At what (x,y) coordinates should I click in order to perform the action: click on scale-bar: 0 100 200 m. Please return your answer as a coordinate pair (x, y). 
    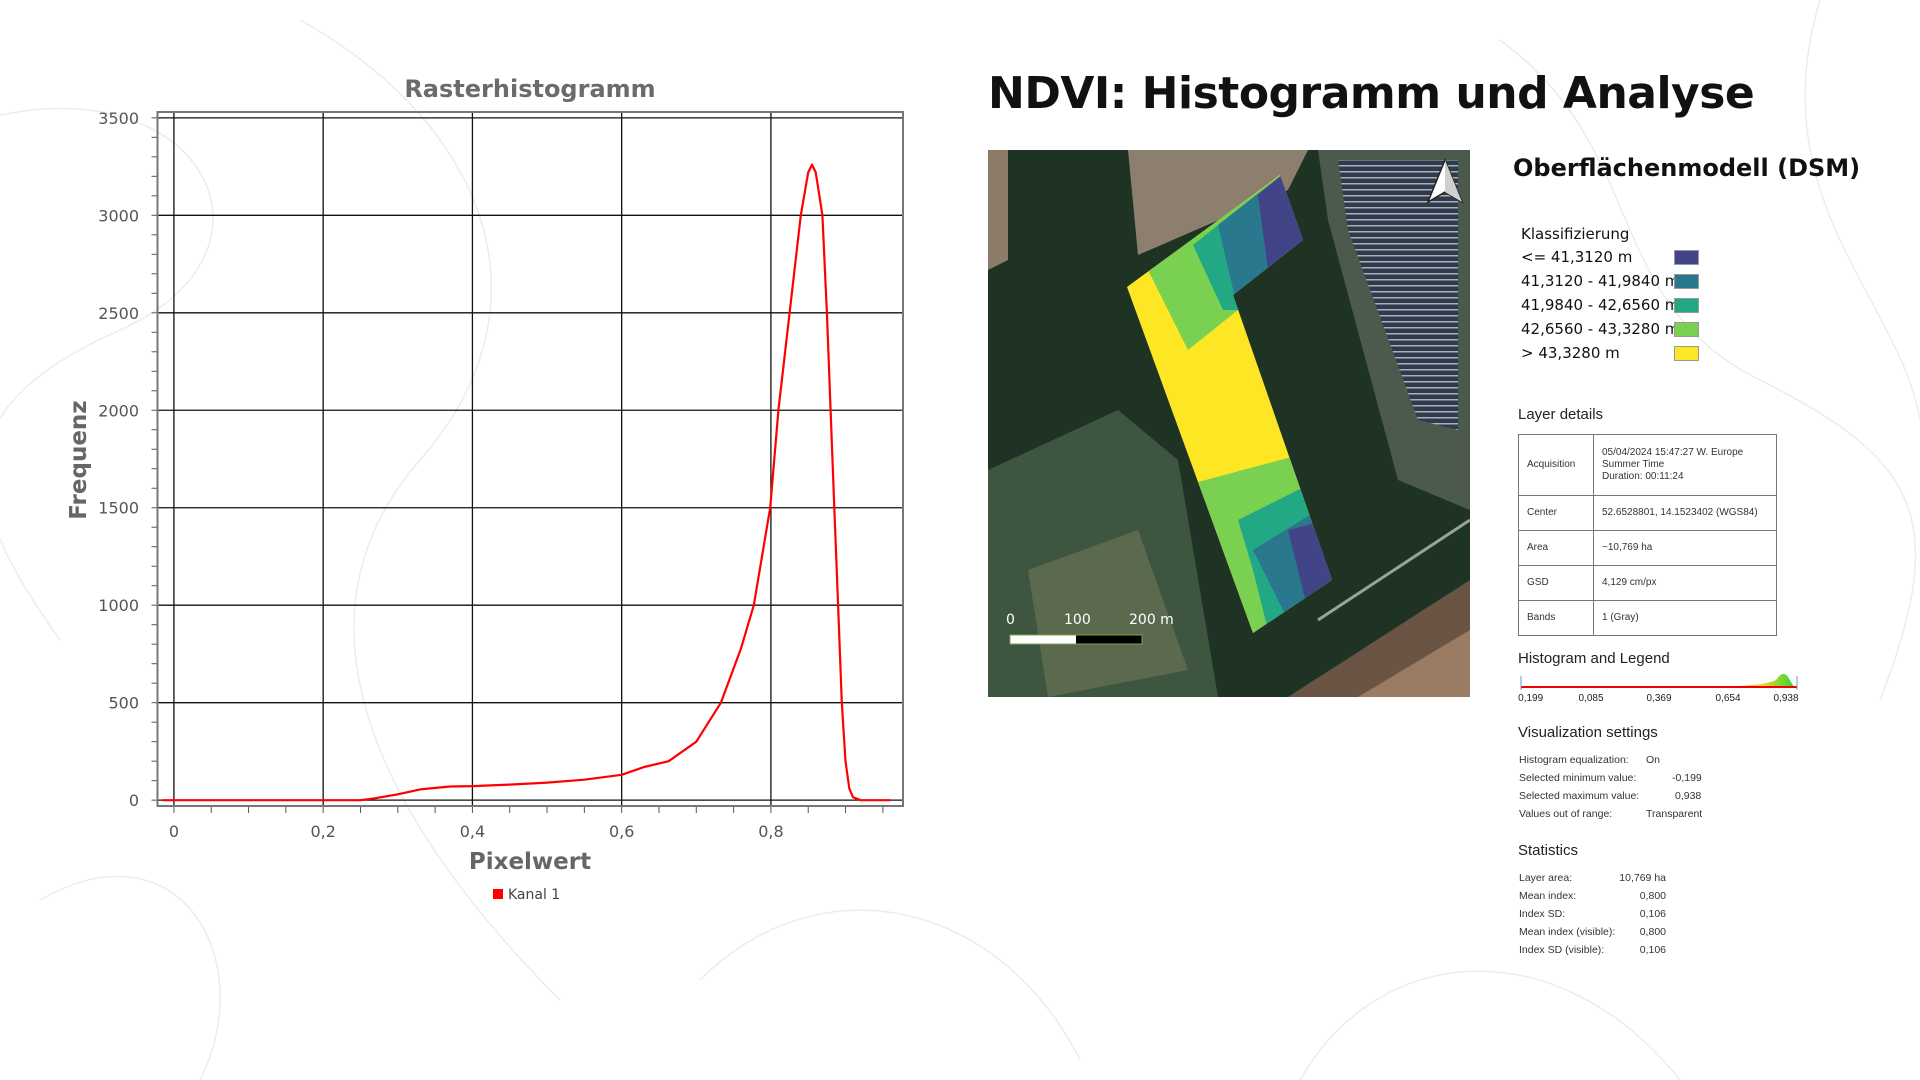
    Looking at the image, I should click on (1090, 628).